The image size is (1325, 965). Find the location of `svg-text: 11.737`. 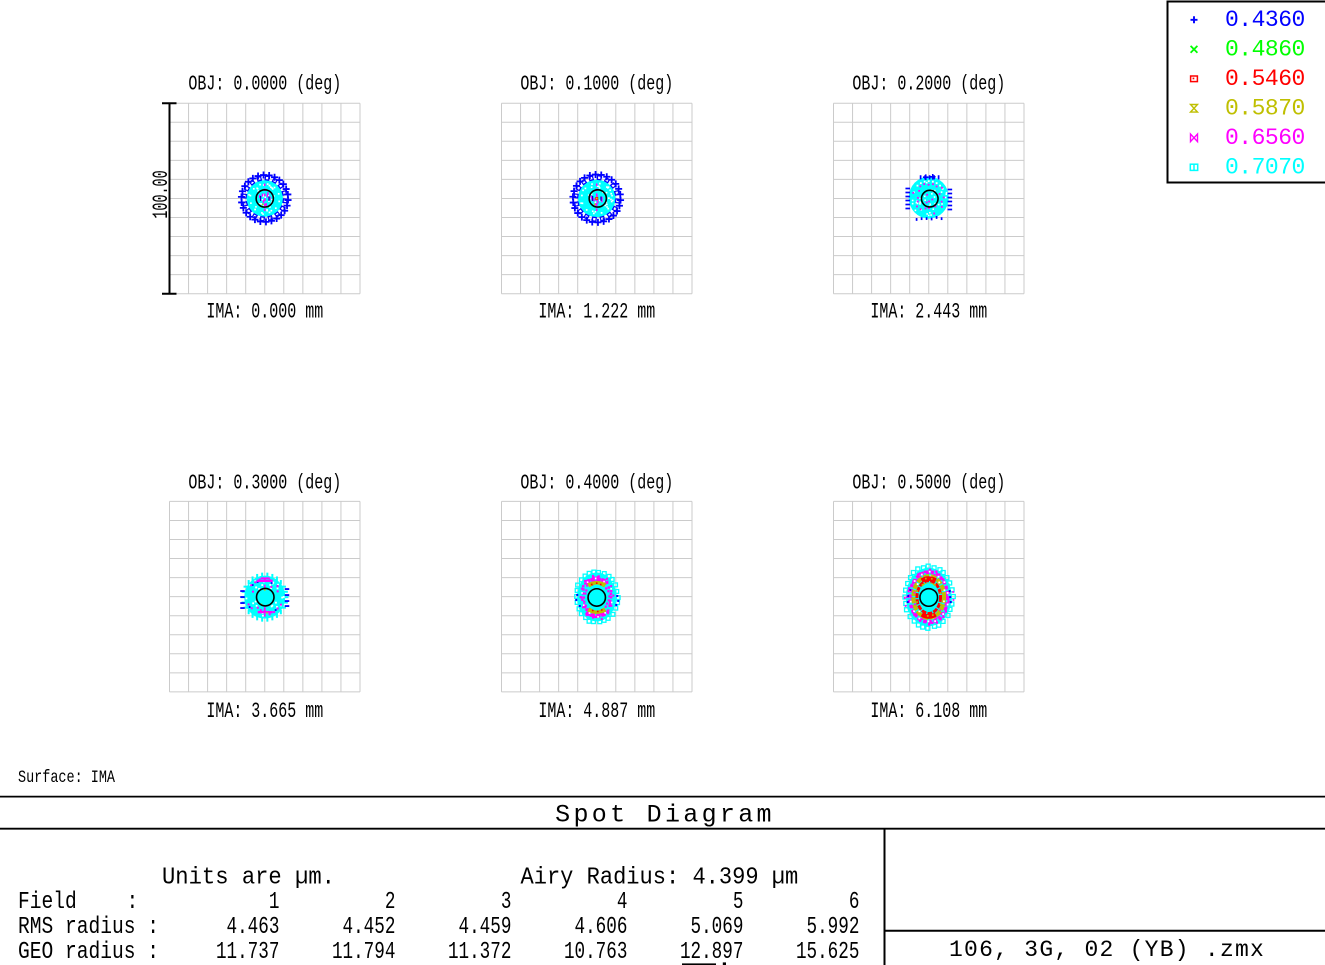

svg-text: 11.737 is located at coordinates (247, 951).